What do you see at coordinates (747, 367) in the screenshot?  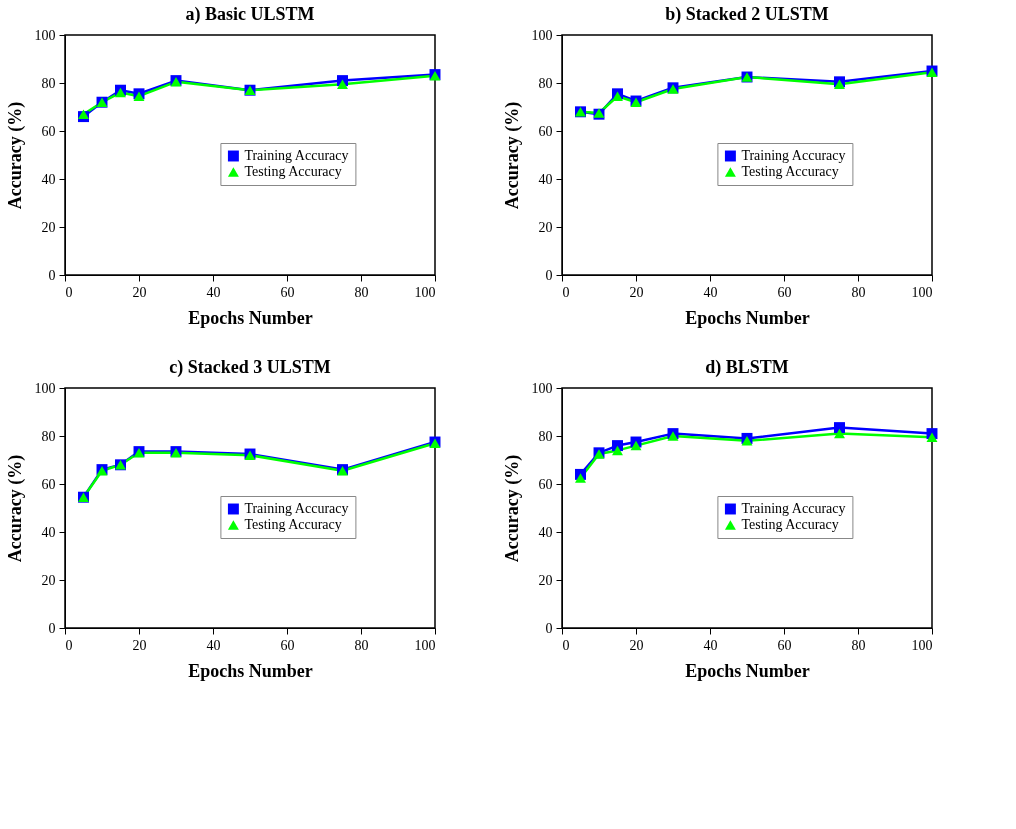 I see `chart-title: d) BLSTM` at bounding box center [747, 367].